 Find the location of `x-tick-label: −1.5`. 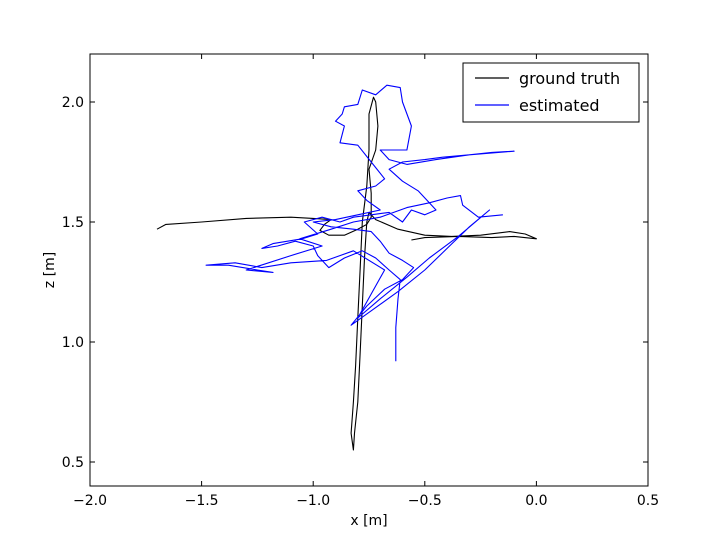

x-tick-label: −1.5 is located at coordinates (202, 501).